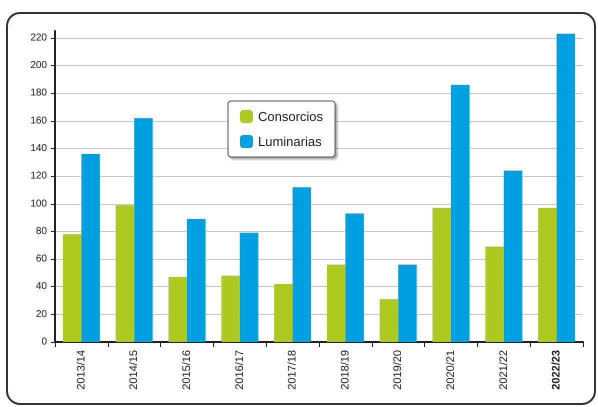 Image resolution: width=598 pixels, height=407 pixels. Describe the element at coordinates (345, 370) in the screenshot. I see `x-tick-label: 2018/19` at that location.